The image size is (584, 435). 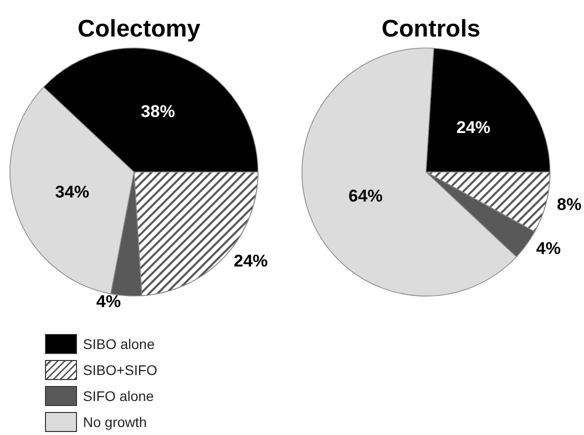 What do you see at coordinates (569, 204) in the screenshot?
I see `data-label: 8%` at bounding box center [569, 204].